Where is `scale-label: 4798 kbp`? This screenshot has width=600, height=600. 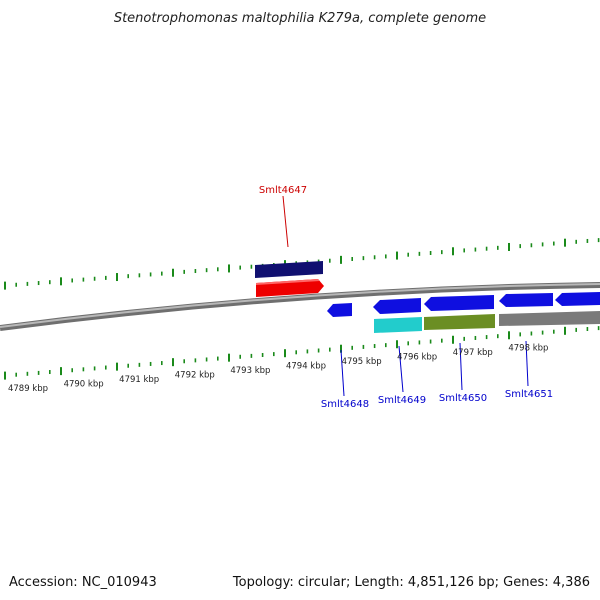
scale-label: 4798 kbp is located at coordinates (528, 349).